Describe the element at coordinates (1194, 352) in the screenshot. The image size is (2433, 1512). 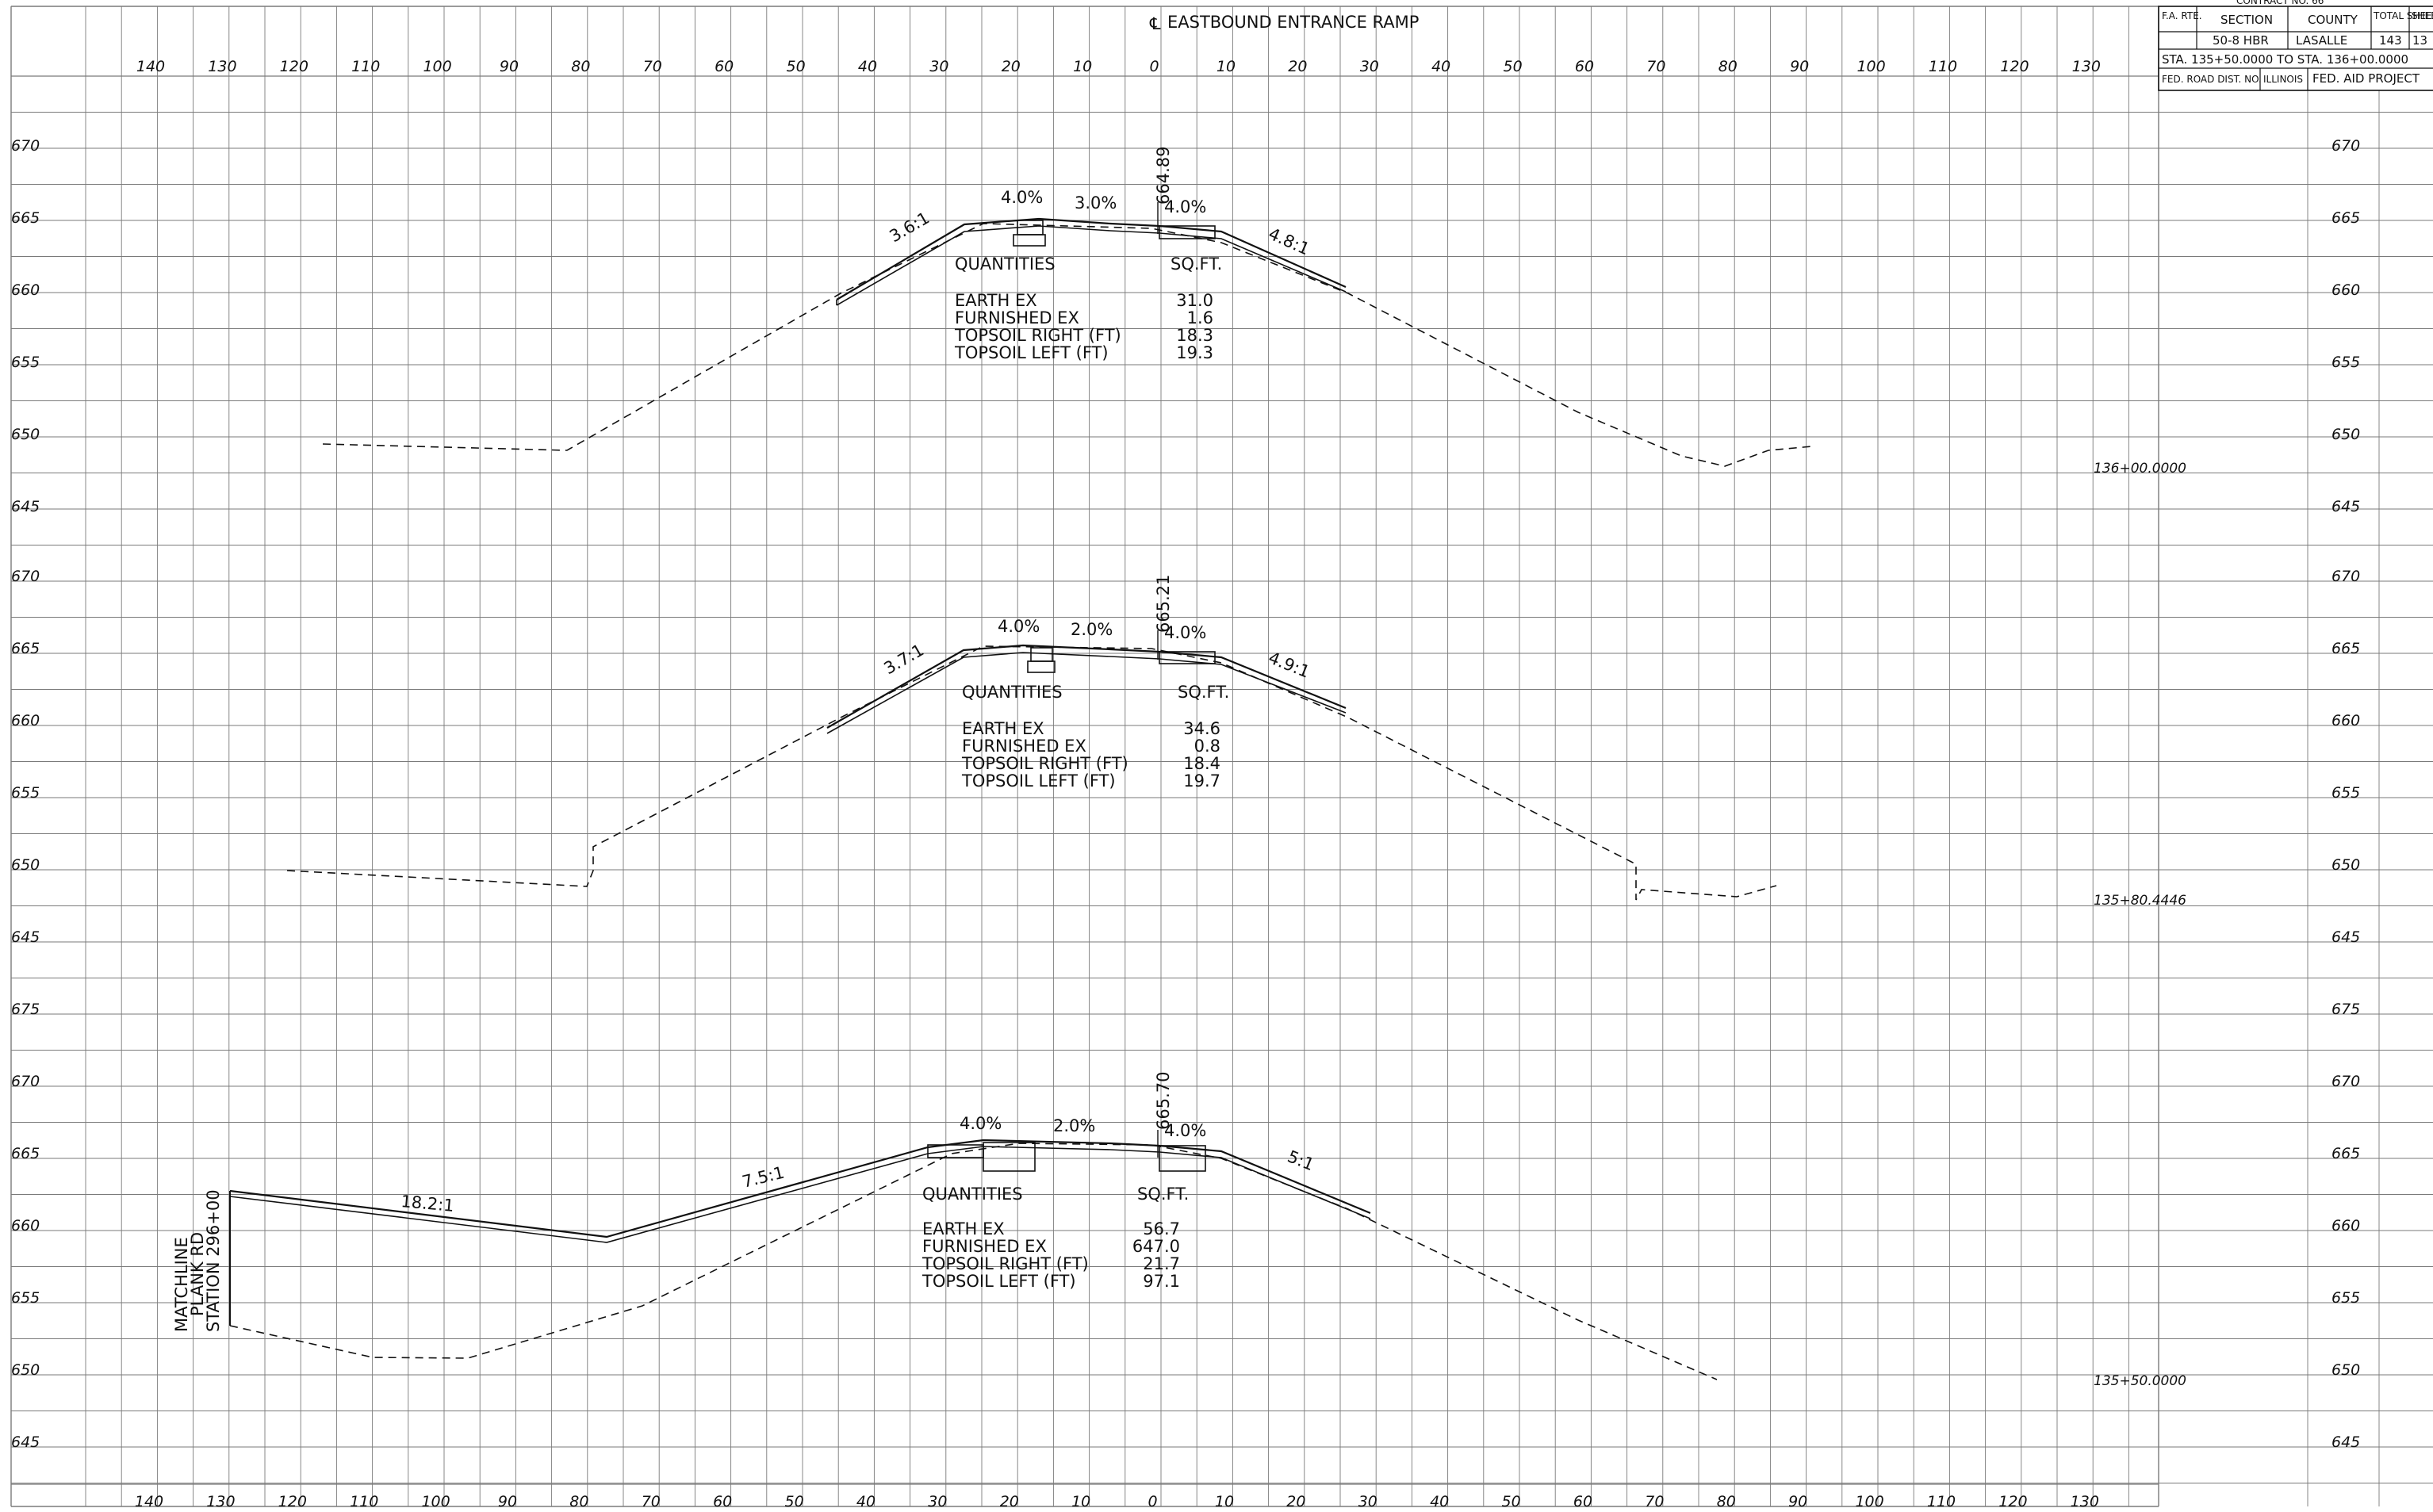
I see `qty-value: 19.3` at that location.